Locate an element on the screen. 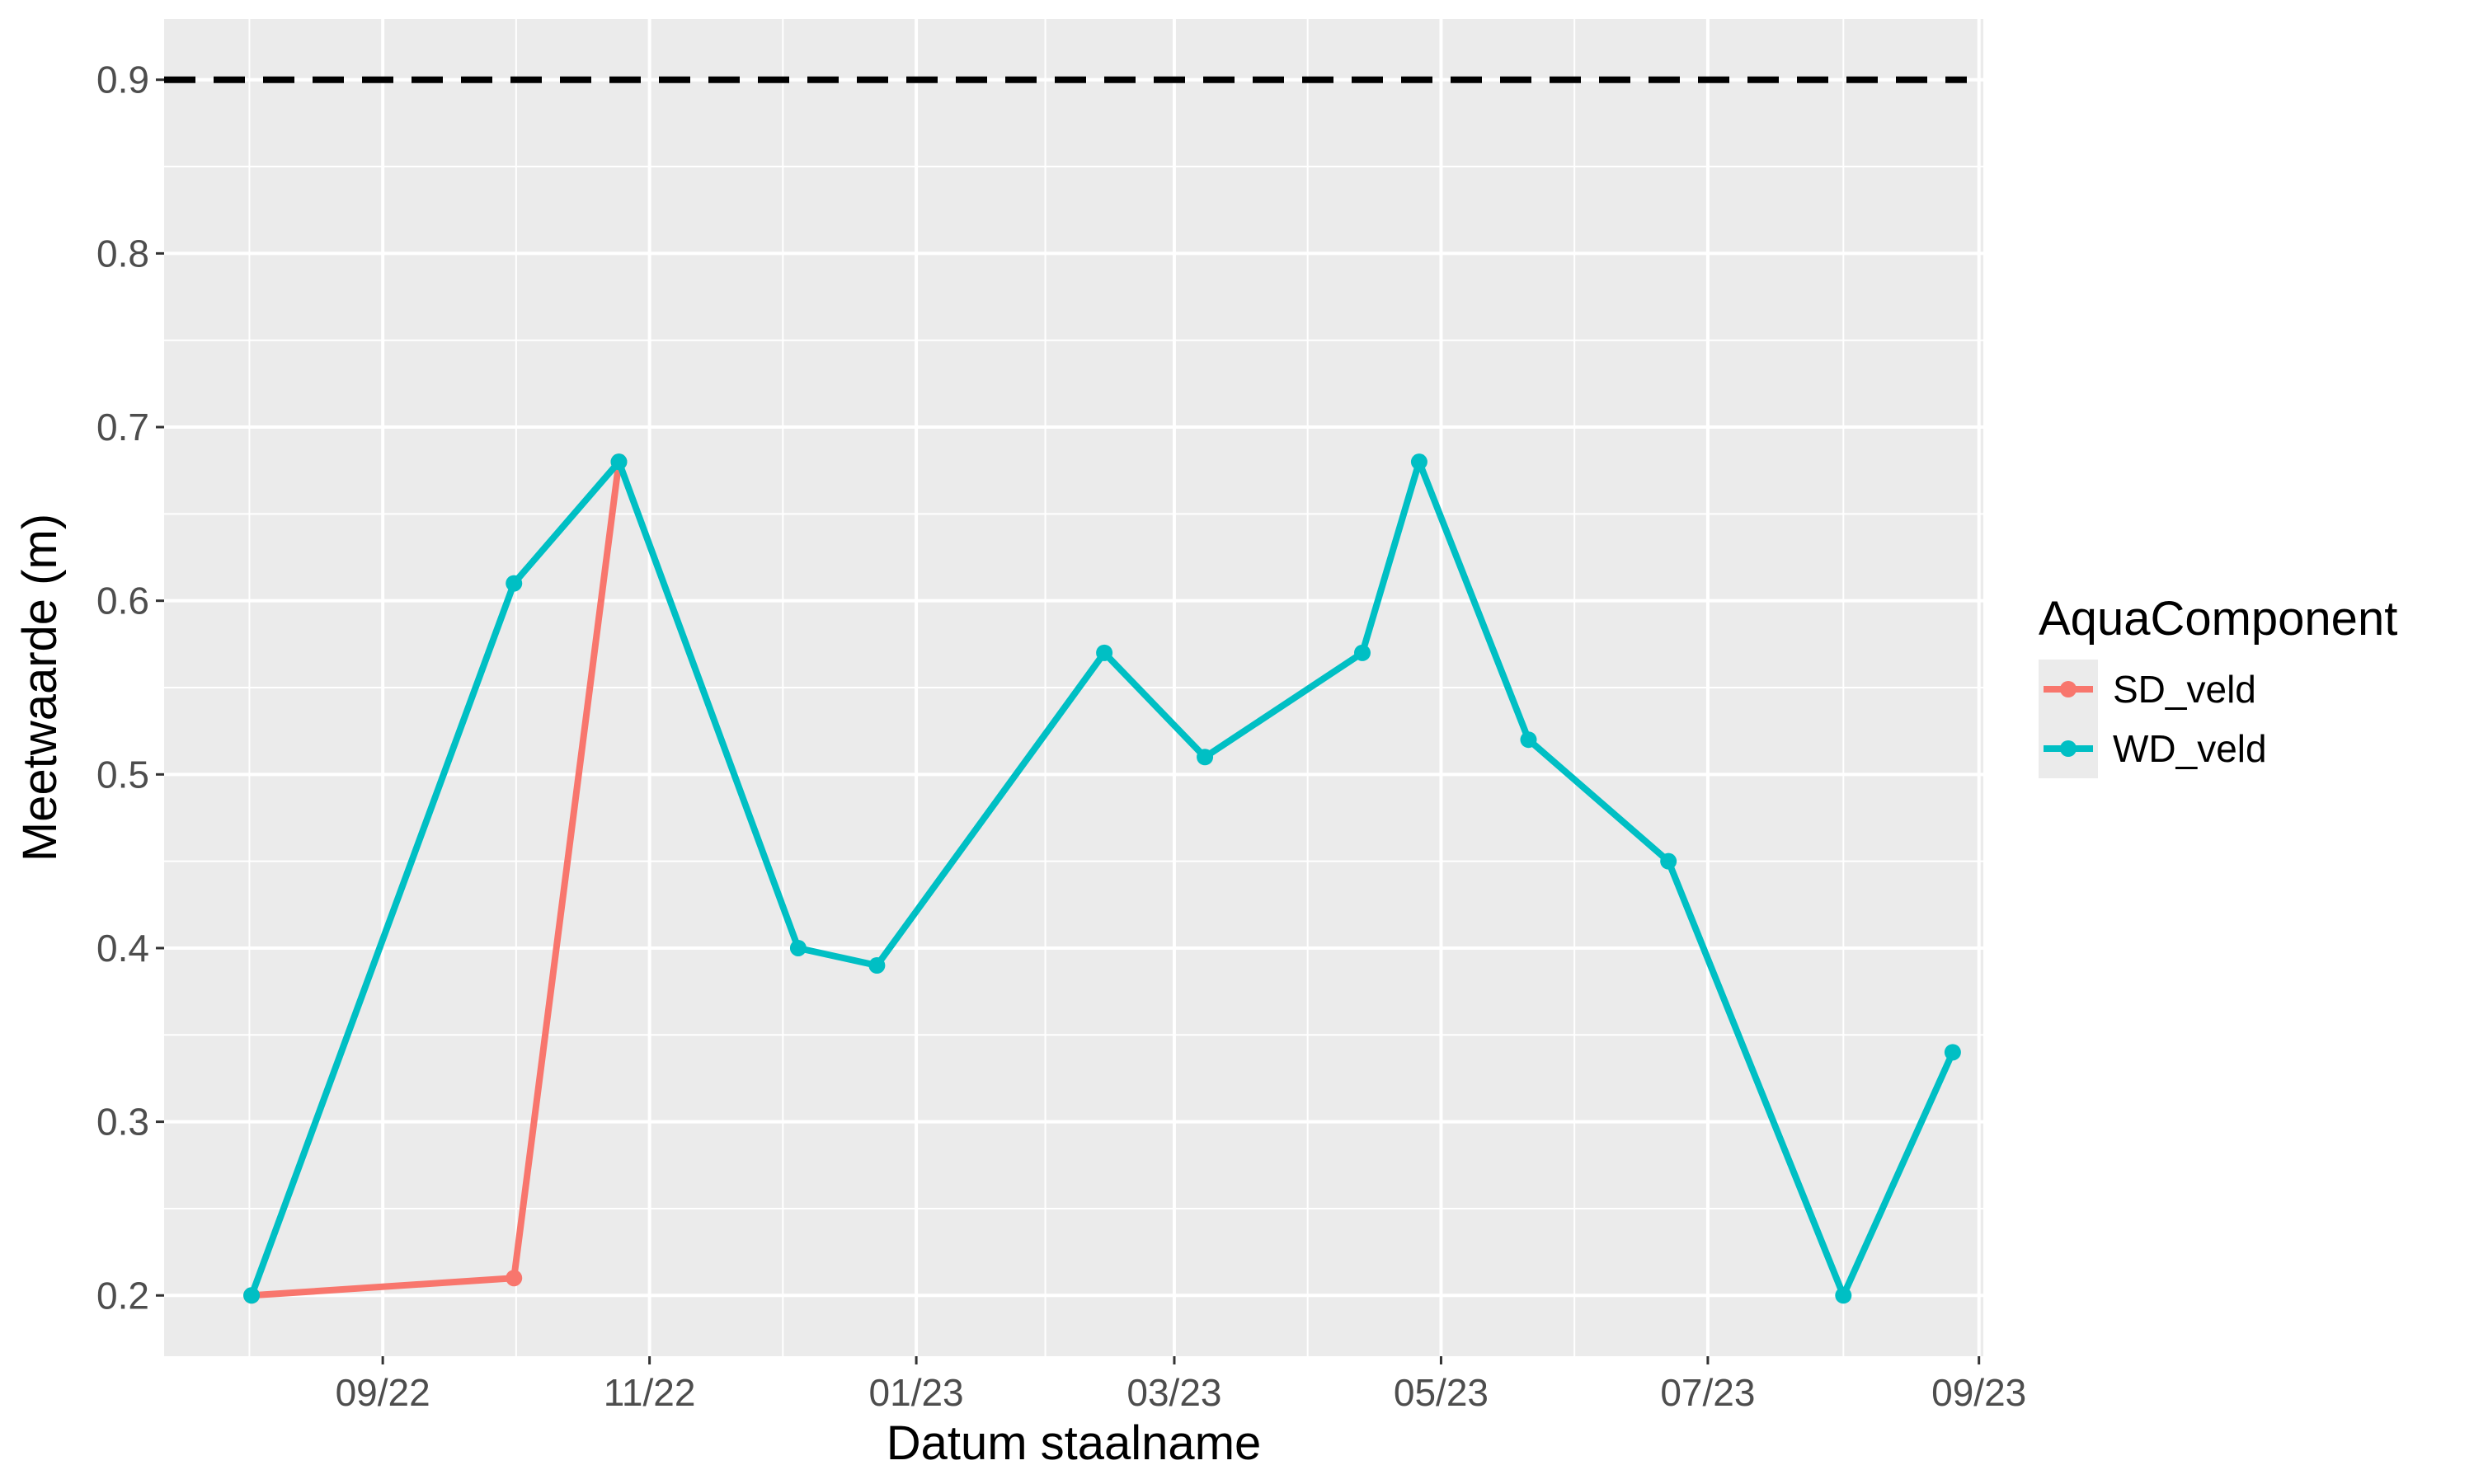 This screenshot has height=1484, width=2474. y-axis: 0.2 0.3 0.4 0.5 0.6 0.7 0.8 0.9 is located at coordinates (130, 688).